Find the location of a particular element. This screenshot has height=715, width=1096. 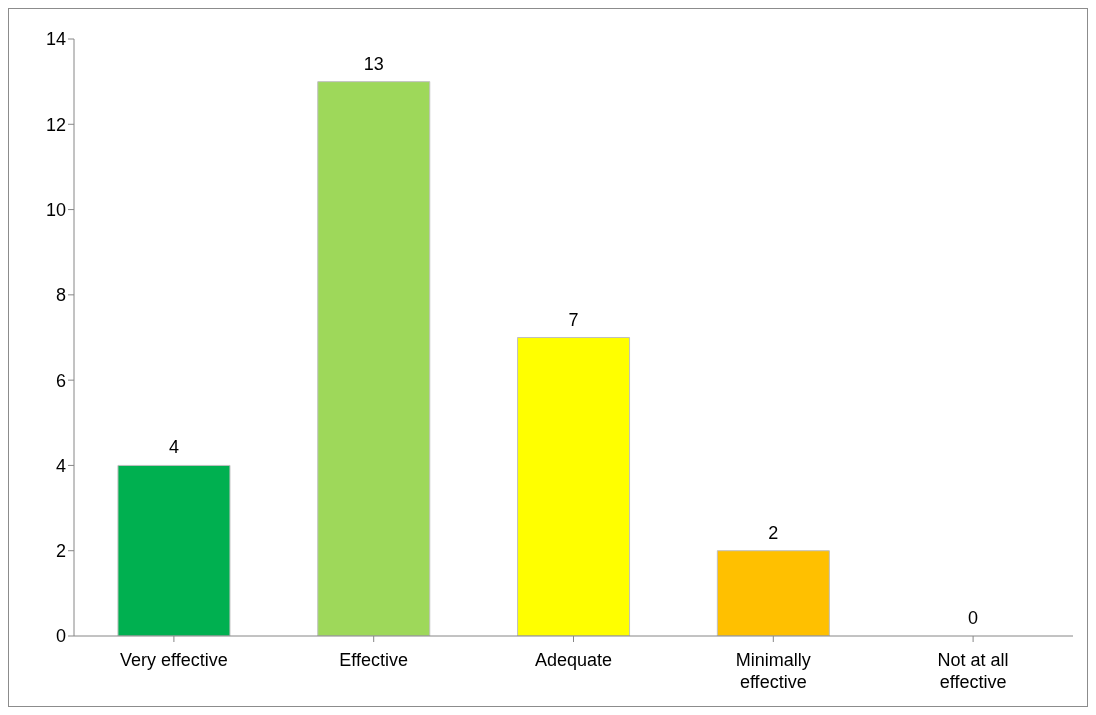

y-tick-label: 8 is located at coordinates (60, 295).